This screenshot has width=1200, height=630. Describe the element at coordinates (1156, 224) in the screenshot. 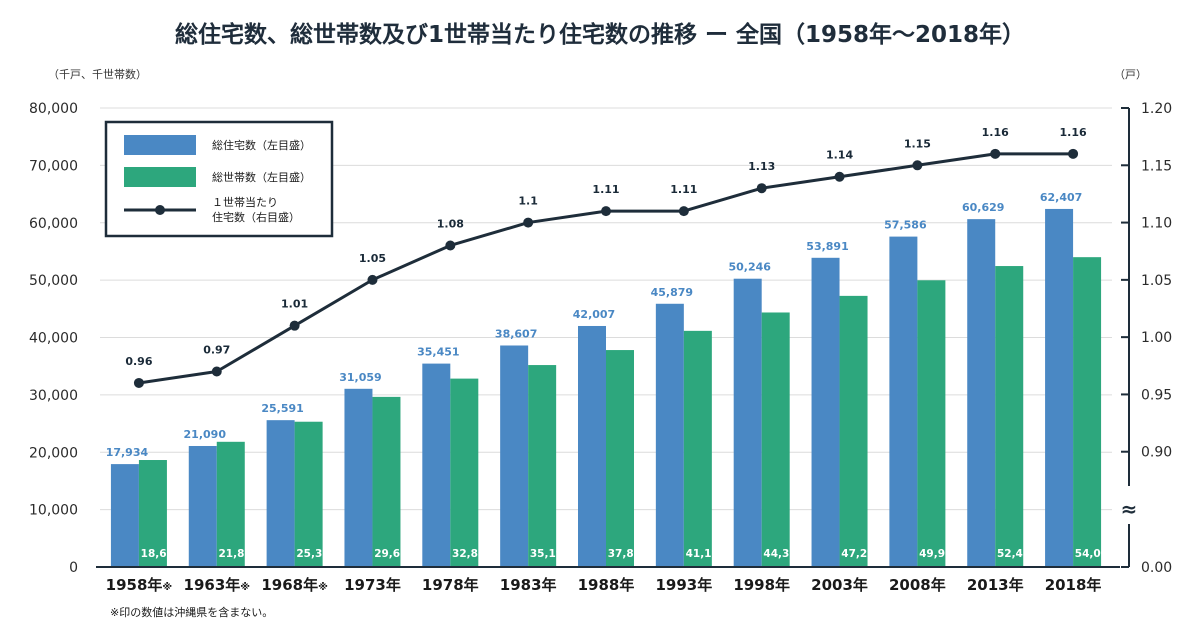

I see `right-tick-label: 1.10` at that location.